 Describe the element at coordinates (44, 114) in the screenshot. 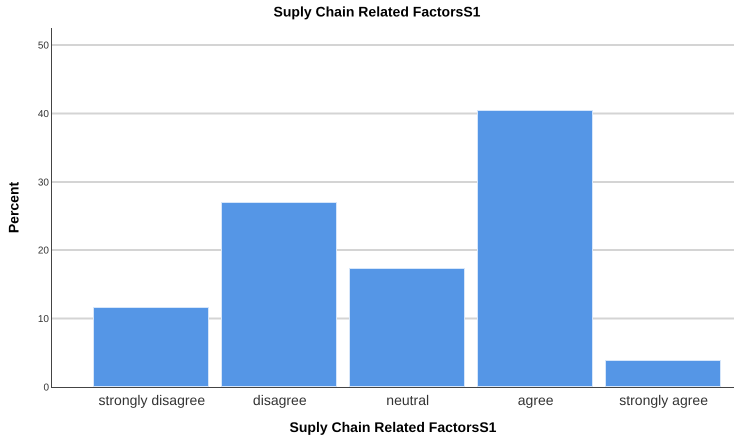

I see `y-tick-label: 40` at that location.